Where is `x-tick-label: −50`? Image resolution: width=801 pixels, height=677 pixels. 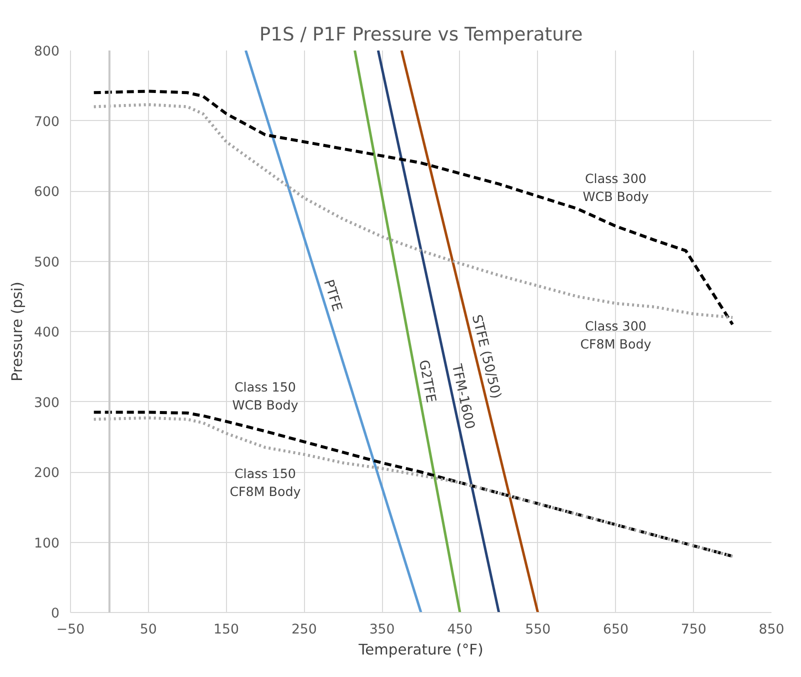 x-tick-label: −50 is located at coordinates (70, 630).